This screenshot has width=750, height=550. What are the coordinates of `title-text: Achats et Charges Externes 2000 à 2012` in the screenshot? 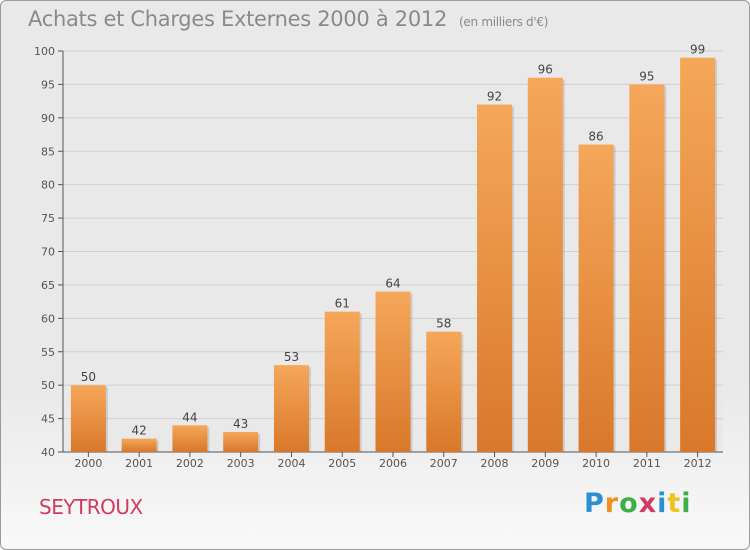 It's located at (238, 19).